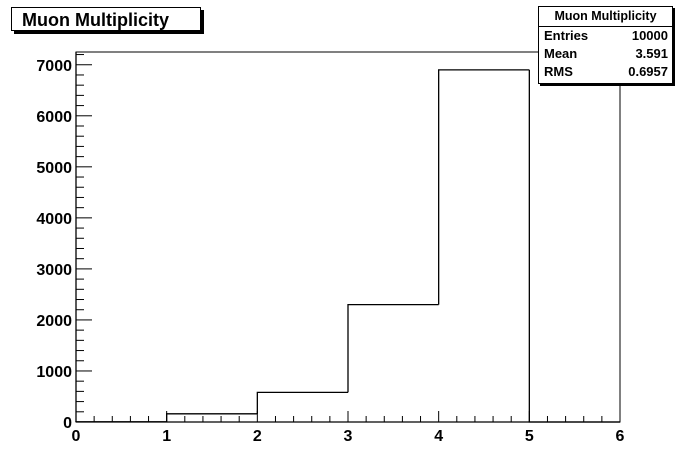 This screenshot has height=463, width=691. Describe the element at coordinates (651, 53) in the screenshot. I see `stats-value: 3.591` at that location.